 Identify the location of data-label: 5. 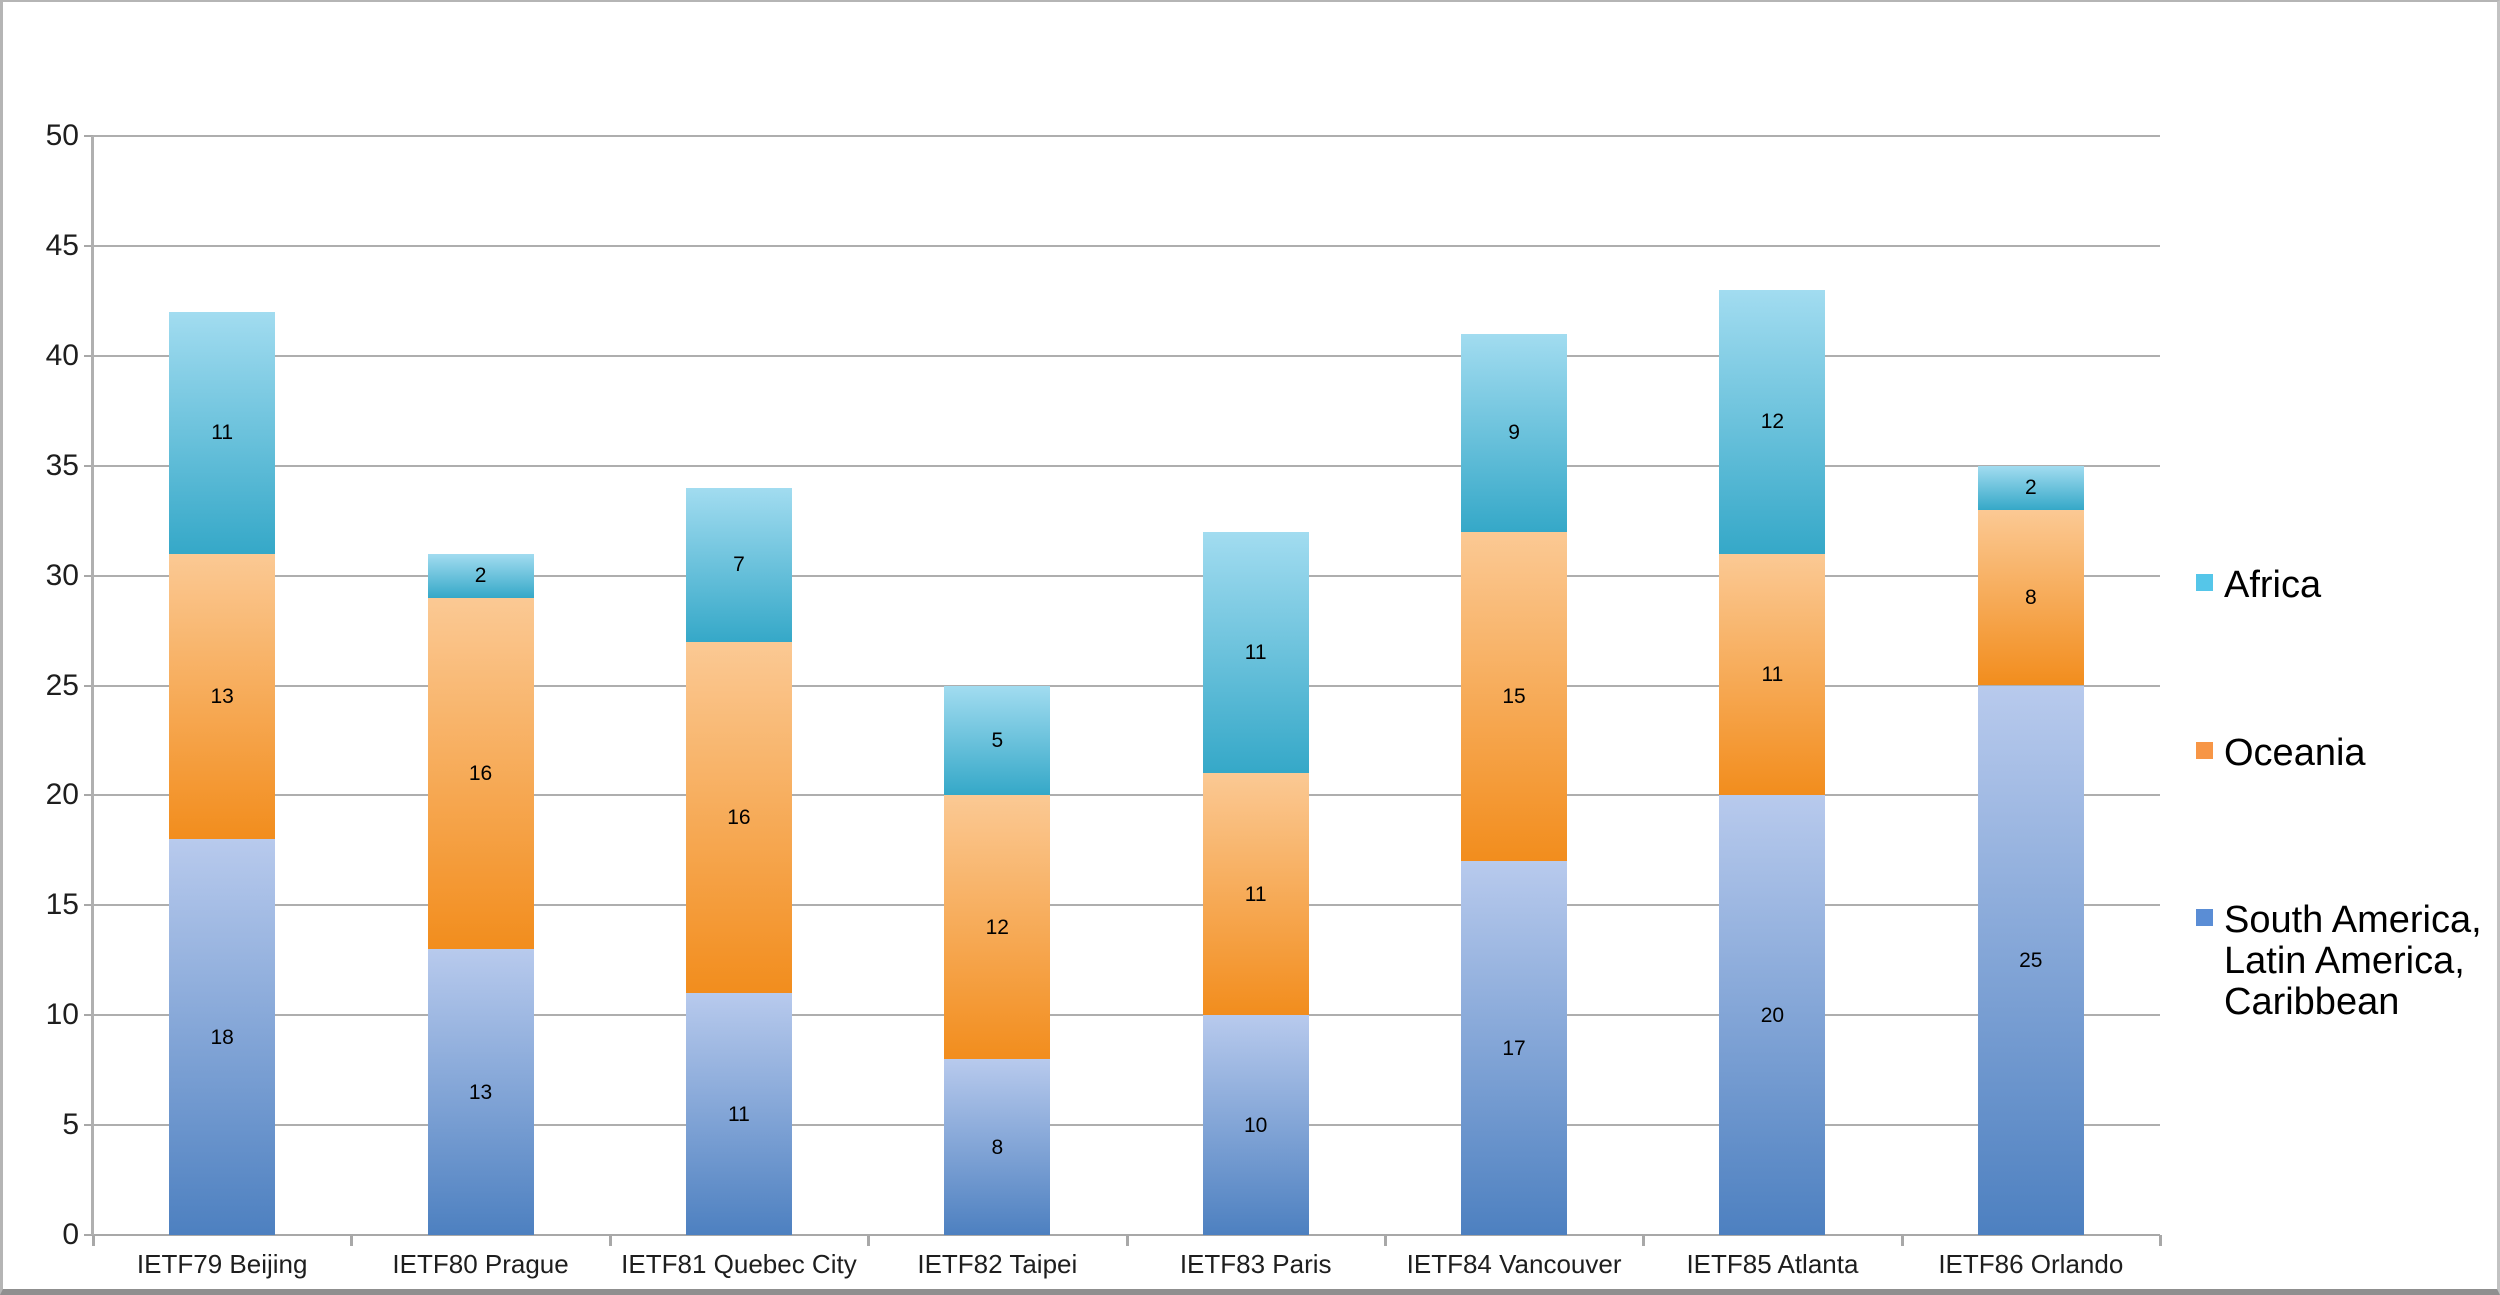
(997, 740).